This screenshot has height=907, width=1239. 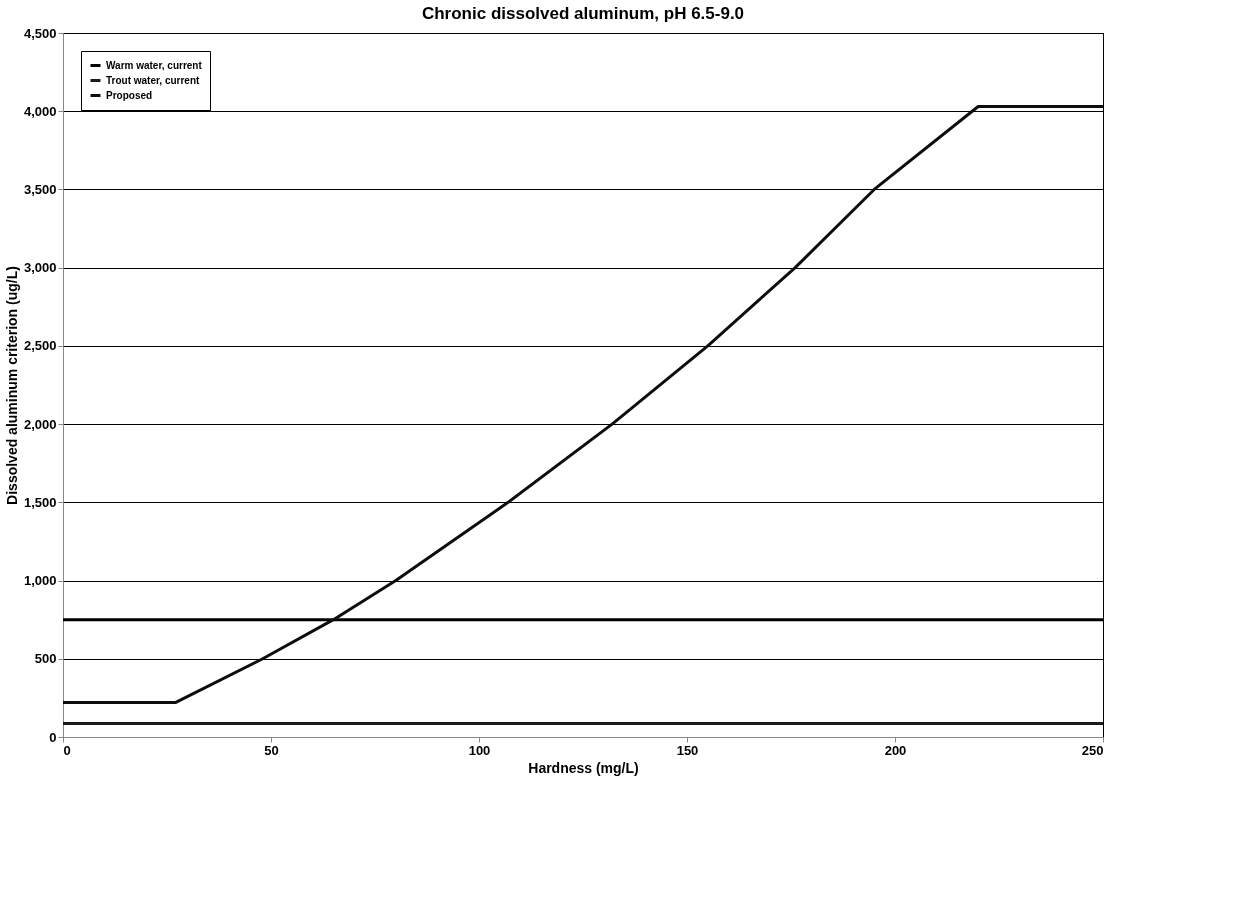 I want to click on x-axis-title: Hardness (mg/L), so click(x=583, y=767).